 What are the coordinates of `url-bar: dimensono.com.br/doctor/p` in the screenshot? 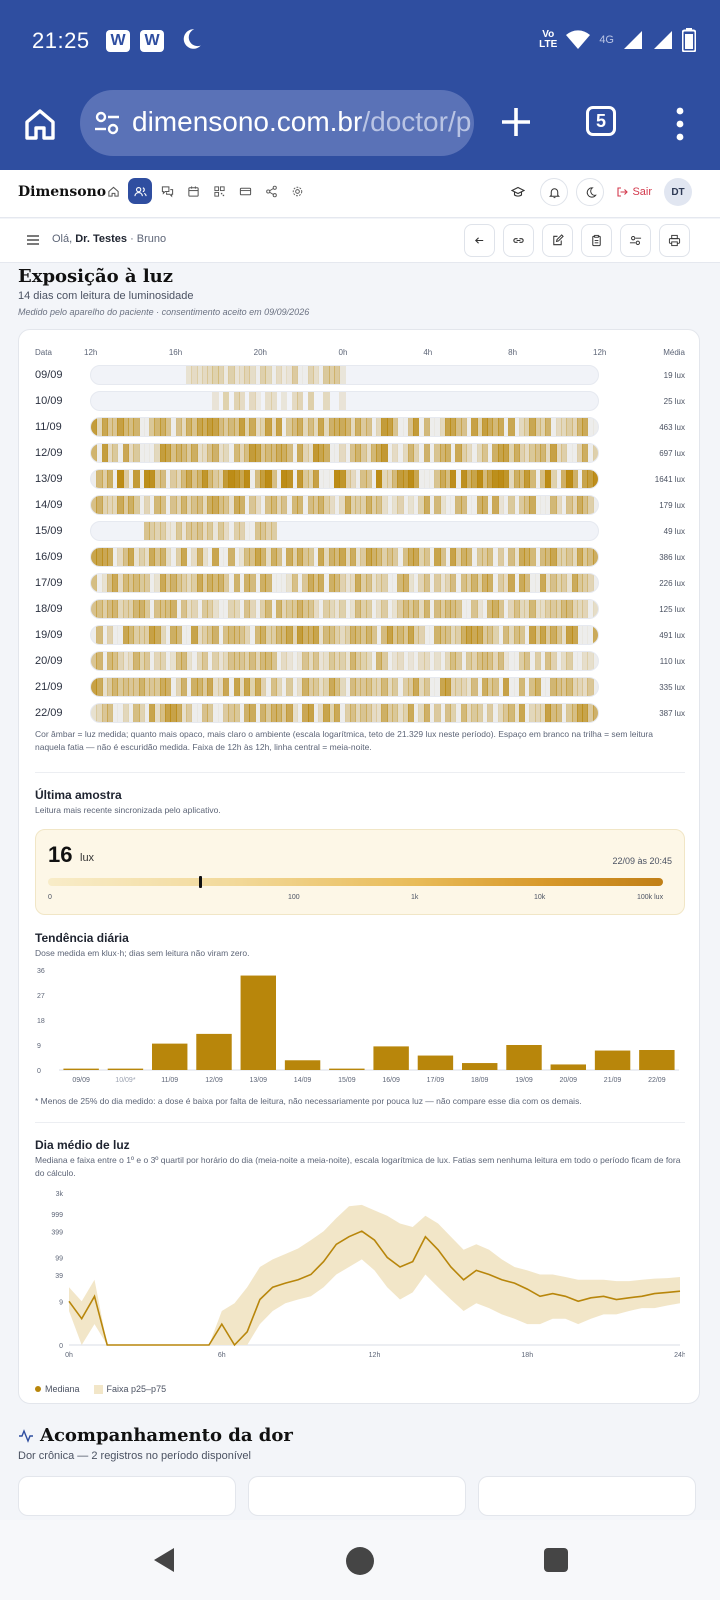 It's located at (277, 123).